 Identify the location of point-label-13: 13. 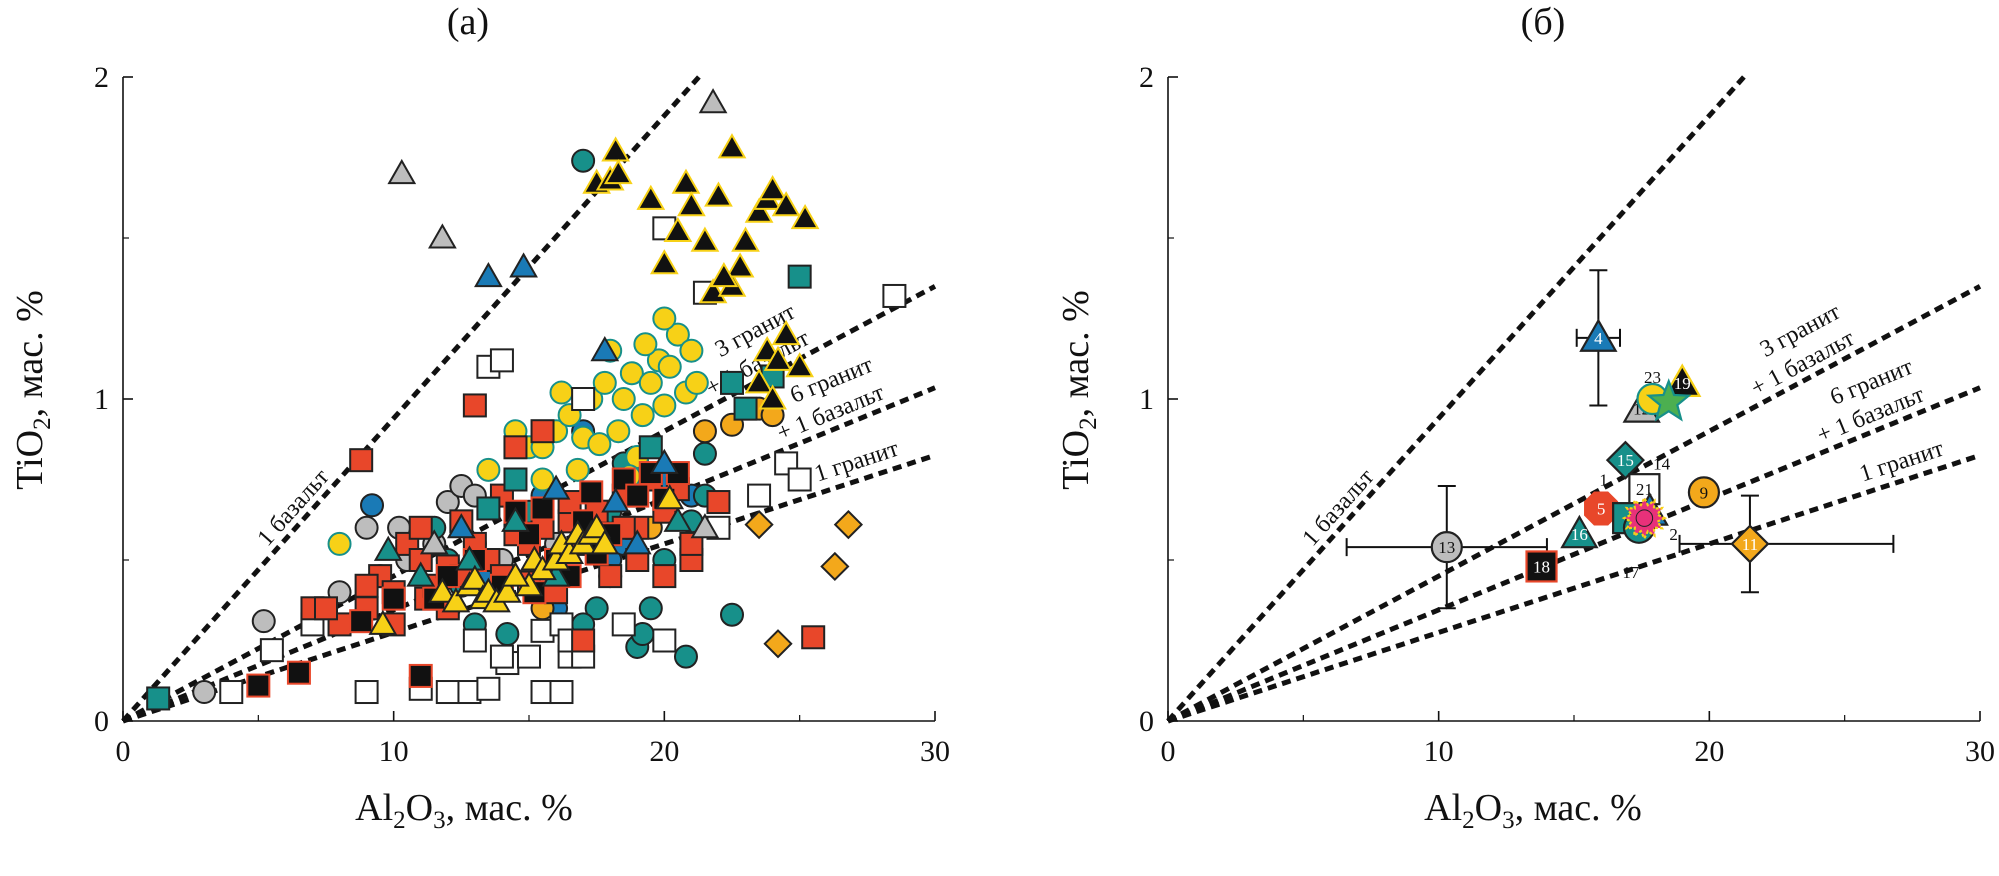
(1446, 547).